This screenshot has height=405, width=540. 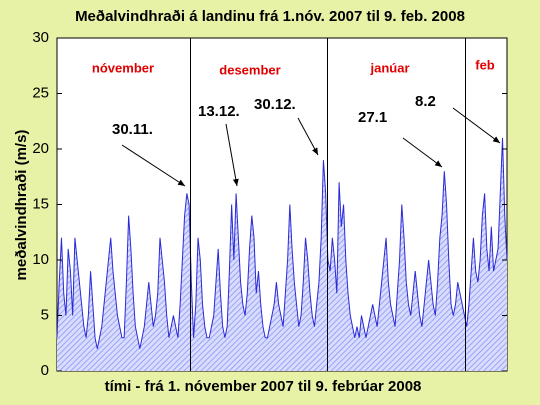 I want to click on y-tick-label: 15, so click(x=40, y=203).